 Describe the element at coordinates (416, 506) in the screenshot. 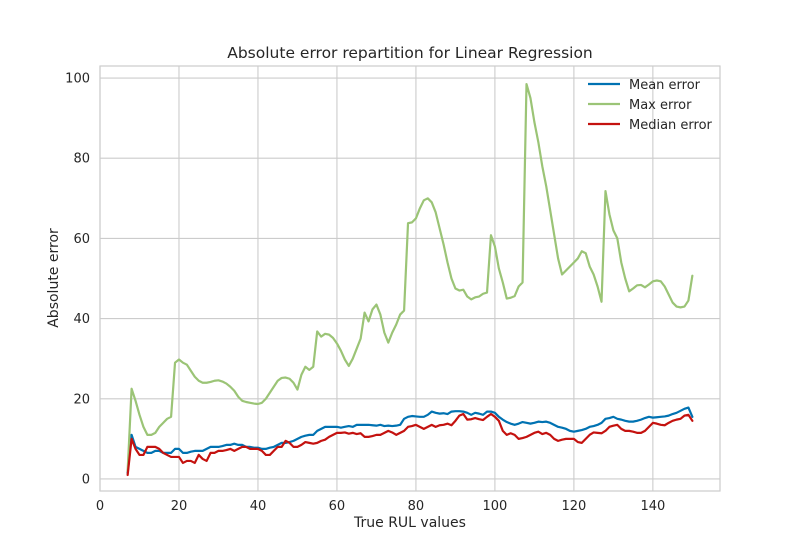

I see `x-tick-label: 80` at that location.